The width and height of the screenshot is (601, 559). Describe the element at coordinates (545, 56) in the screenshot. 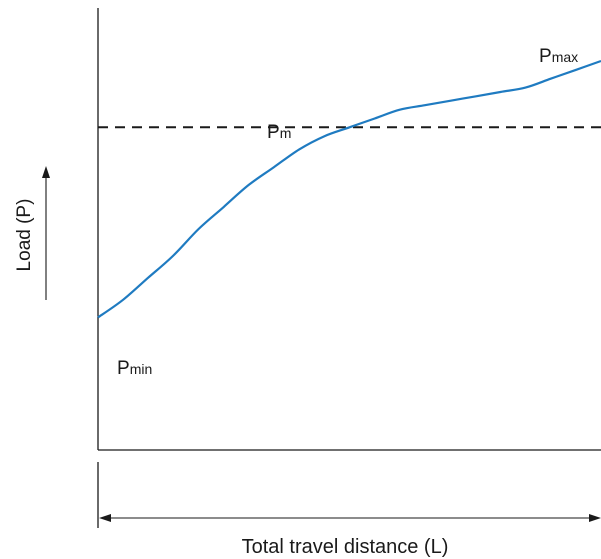

I see `label-p-max-main: P` at that location.